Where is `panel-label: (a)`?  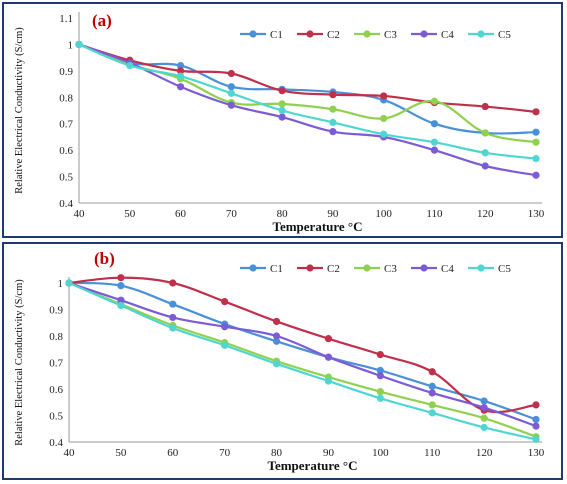
panel-label: (a) is located at coordinates (102, 20).